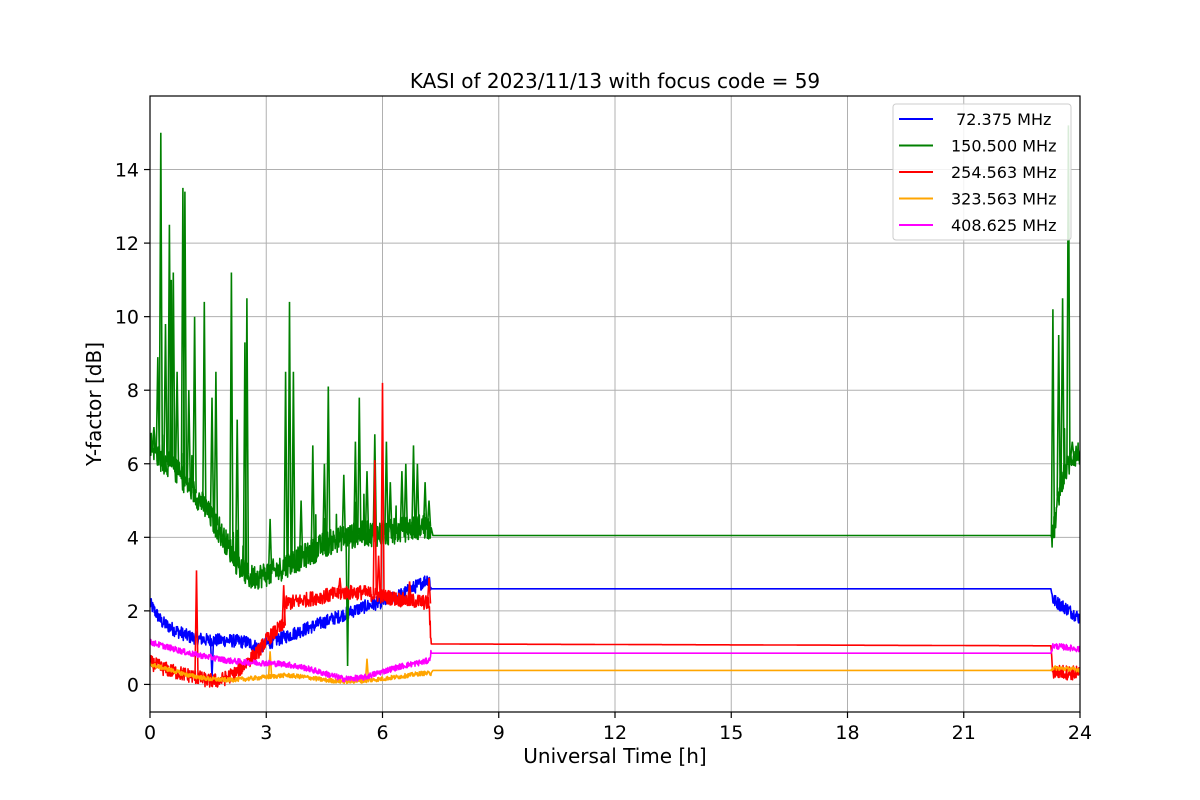  What do you see at coordinates (615, 81) in the screenshot?
I see `chart-title: KASI of 2023/11/13 with focus code = 59` at bounding box center [615, 81].